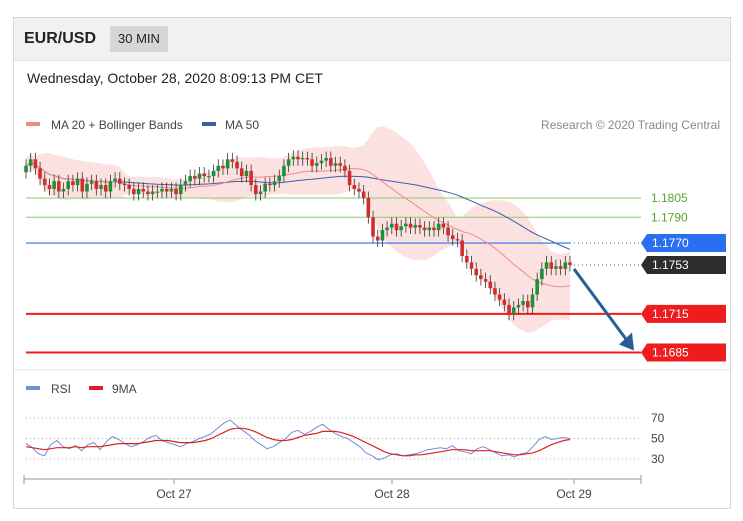  I want to click on resistance-label: 1.1790, so click(669, 217).